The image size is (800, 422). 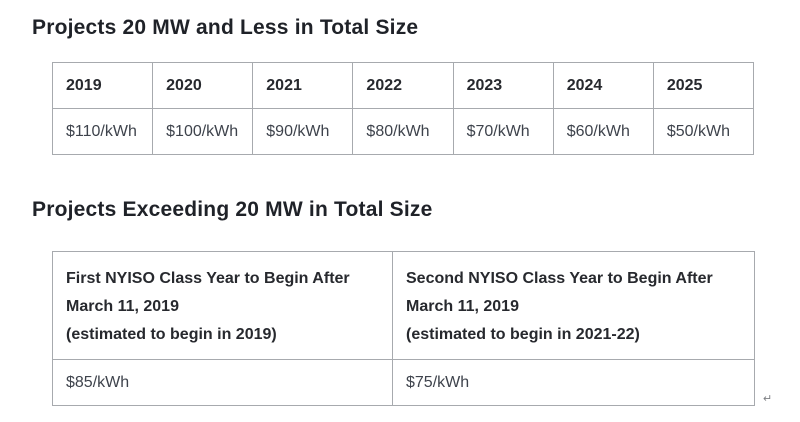 I want to click on price-cell: $75/kWh, so click(x=573, y=382).